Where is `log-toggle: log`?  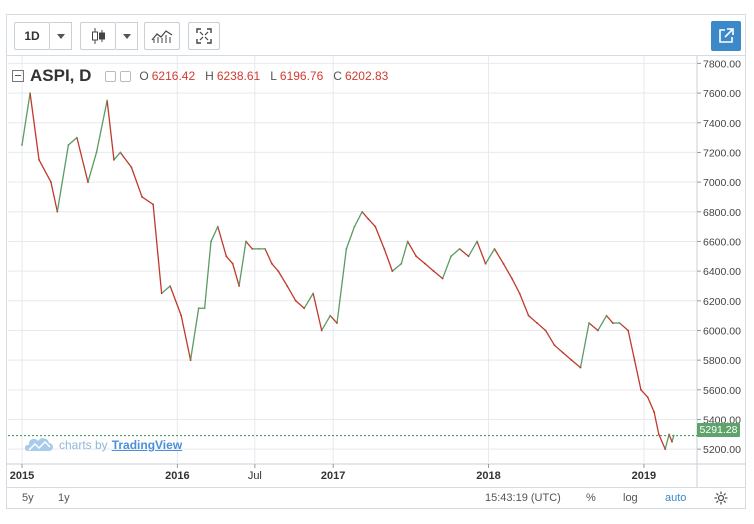
log-toggle: log is located at coordinates (630, 498).